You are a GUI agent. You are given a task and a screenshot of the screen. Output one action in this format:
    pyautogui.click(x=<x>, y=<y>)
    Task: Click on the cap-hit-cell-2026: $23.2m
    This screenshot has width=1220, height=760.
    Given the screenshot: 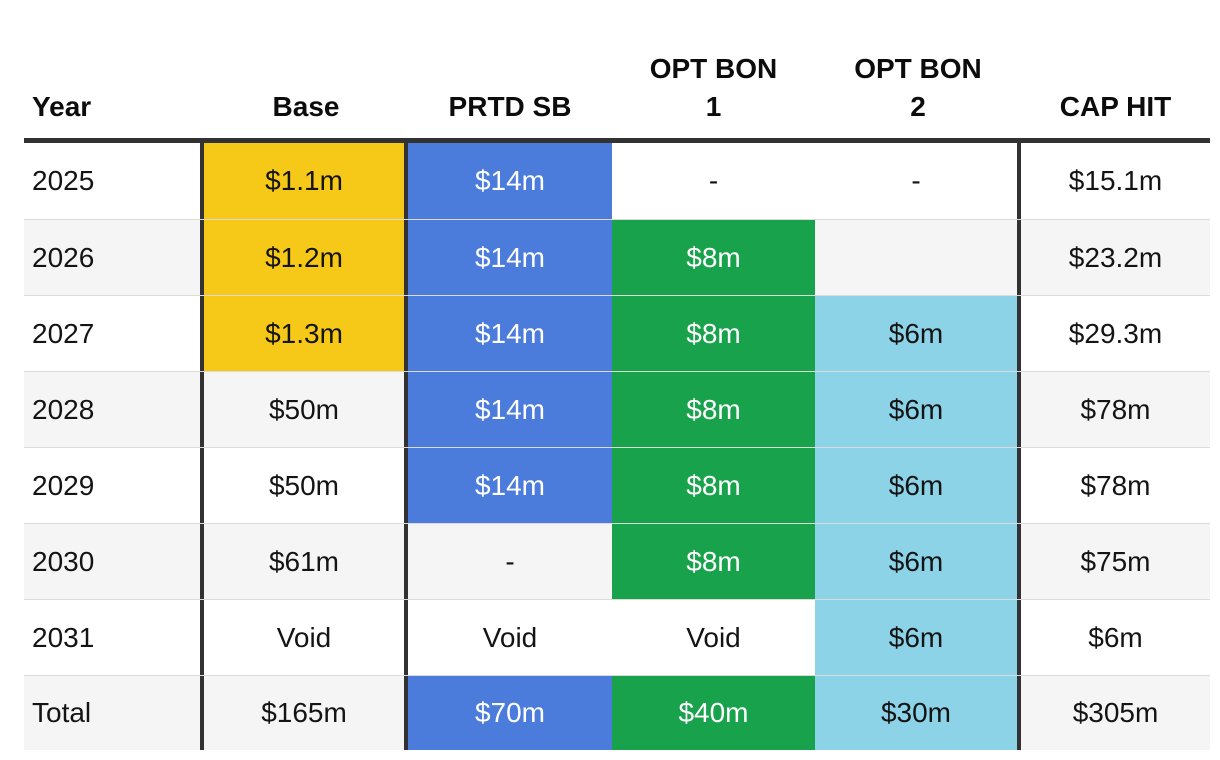 What is the action you would take?
    pyautogui.click(x=1115, y=257)
    